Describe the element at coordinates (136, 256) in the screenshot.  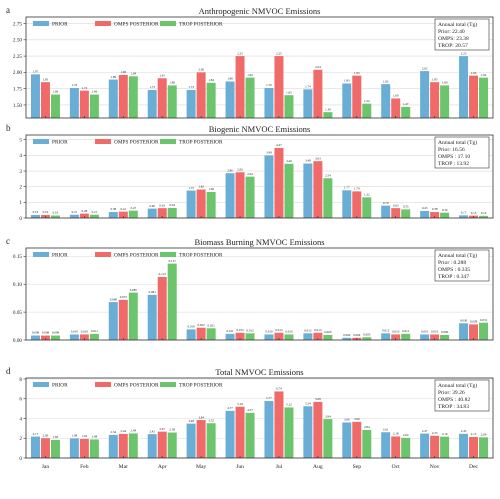
I see `legend-label: OMPS POSTERIOR` at that location.